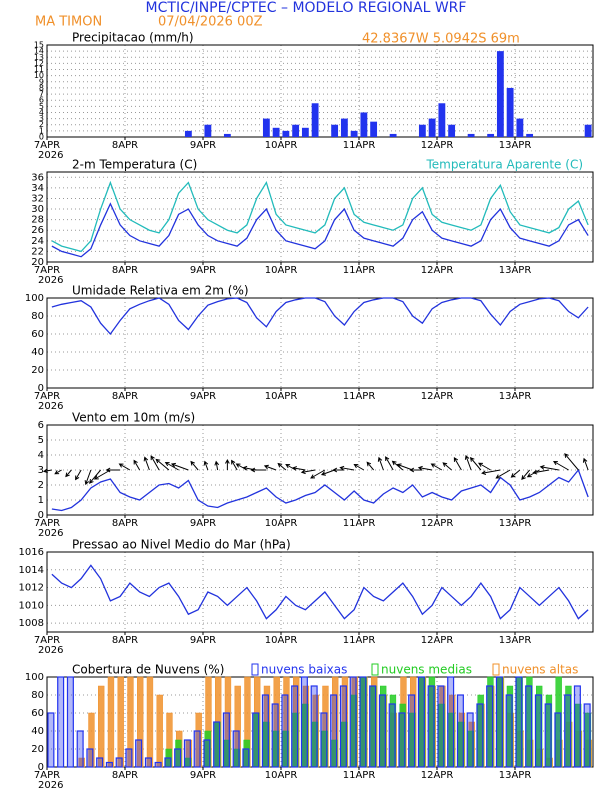 The width and height of the screenshot is (612, 792). I want to click on legend-label: nuvens baixas, so click(304, 670).